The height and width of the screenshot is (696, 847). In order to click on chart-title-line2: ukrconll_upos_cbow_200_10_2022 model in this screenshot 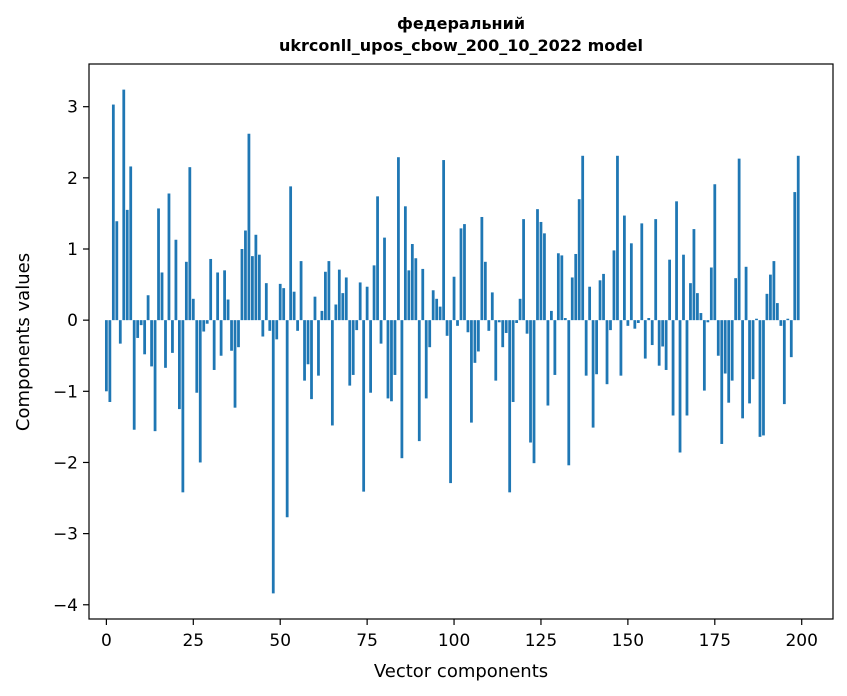, I will do `click(461, 45)`.